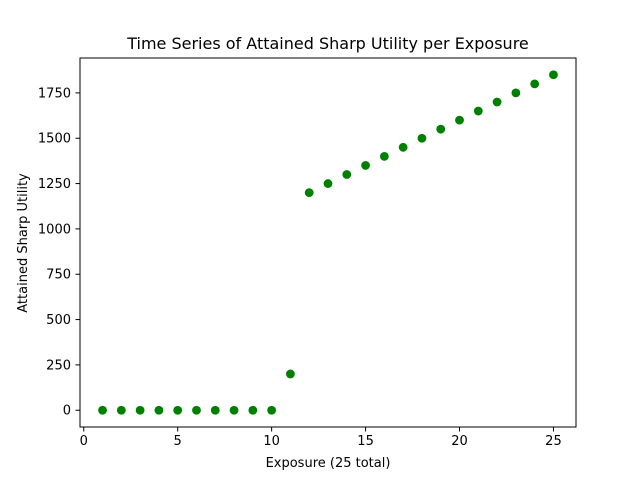  What do you see at coordinates (84, 441) in the screenshot?
I see `x-tick-label: 0` at bounding box center [84, 441].